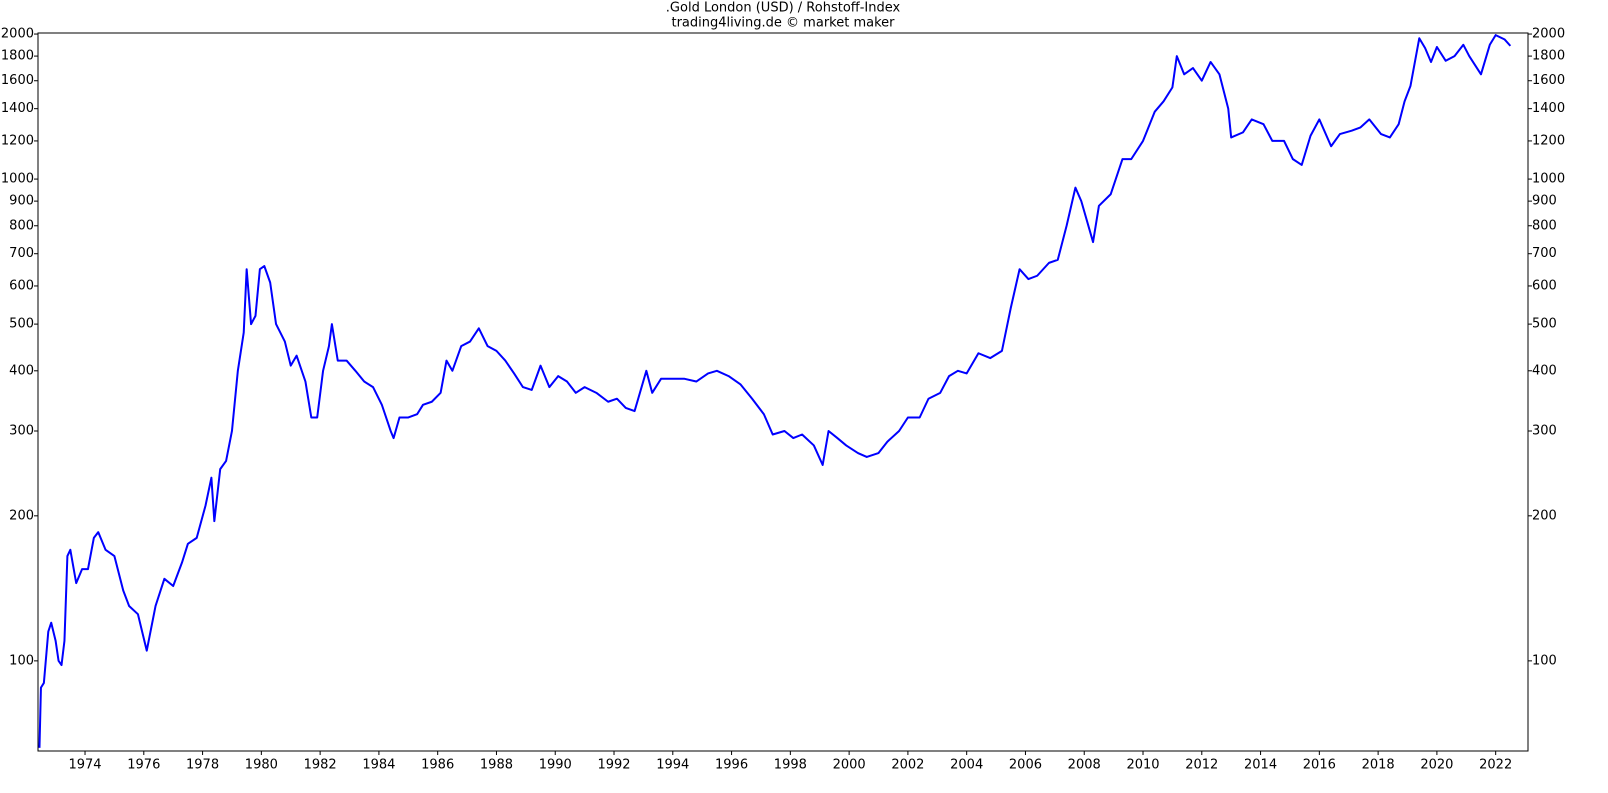 The image size is (1608, 793). I want to click on y2-tick-label: 900, so click(1544, 201).